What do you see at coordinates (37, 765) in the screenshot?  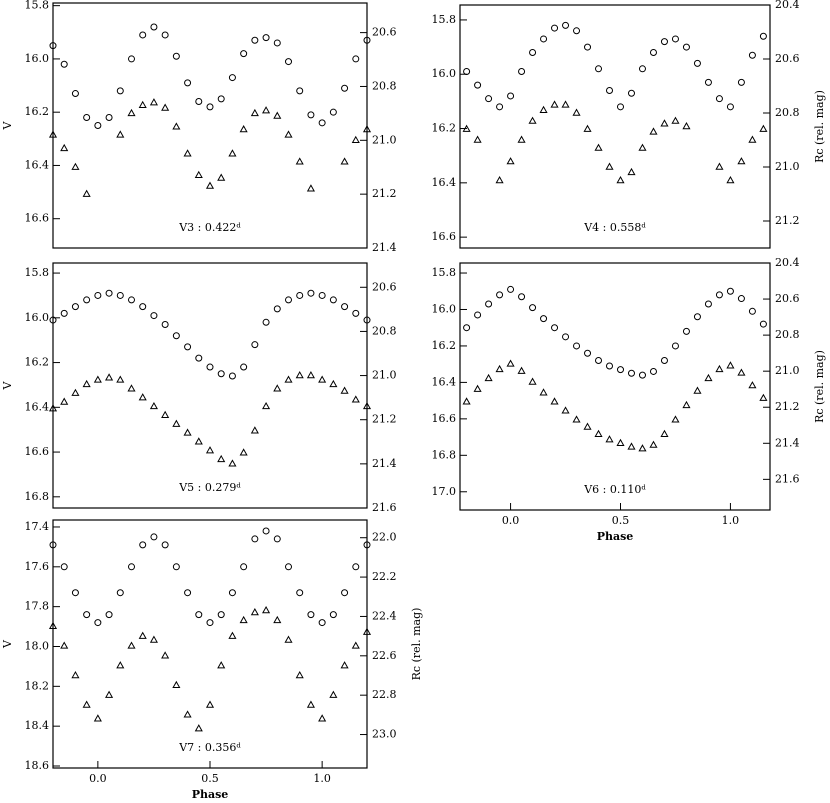 I see `y-tick-label: 18.6` at bounding box center [37, 765].